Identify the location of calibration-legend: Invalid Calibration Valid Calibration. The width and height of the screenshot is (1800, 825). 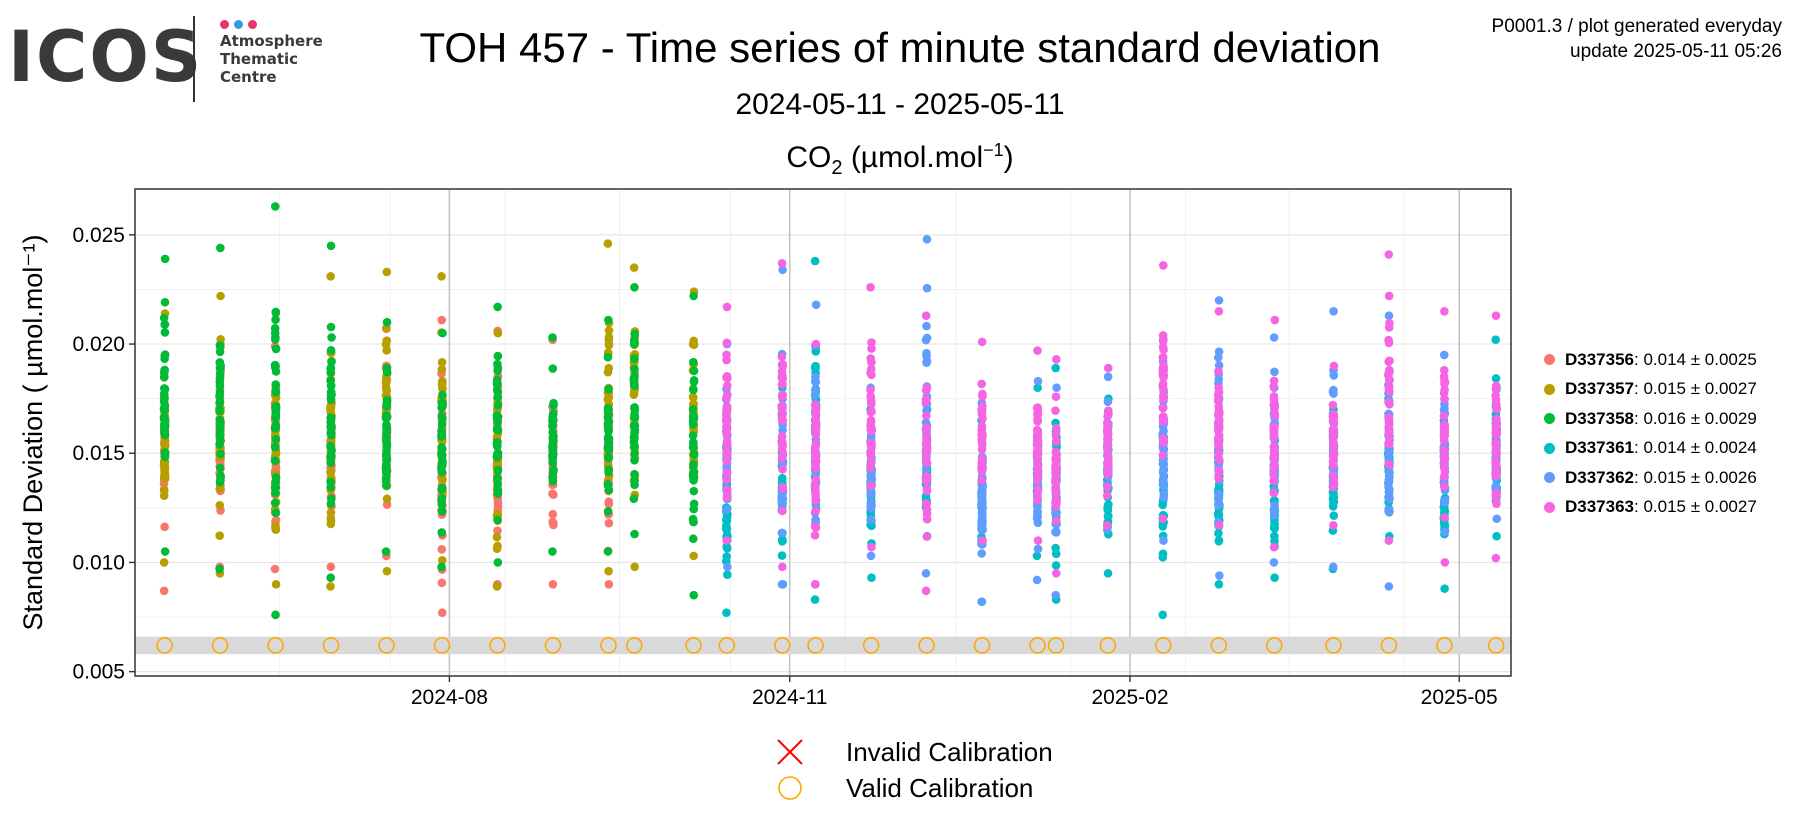
(911, 770).